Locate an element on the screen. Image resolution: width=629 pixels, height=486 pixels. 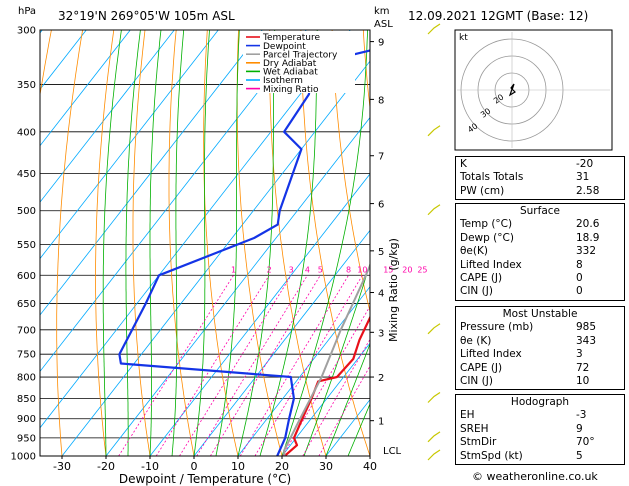
x-tick-label: 0 is located at coordinates (194, 466).